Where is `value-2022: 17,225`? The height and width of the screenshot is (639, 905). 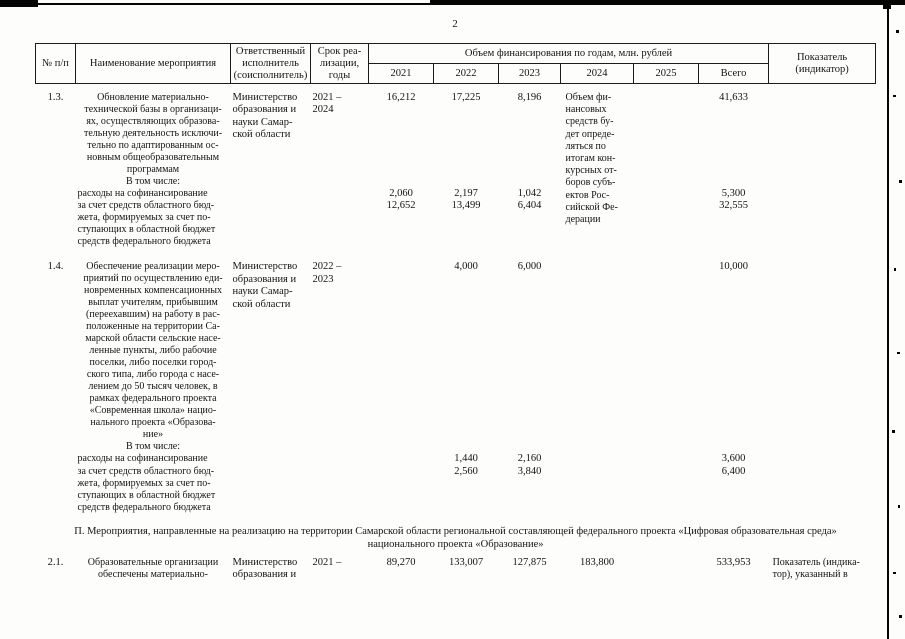 value-2022: 17,225 is located at coordinates (466, 97).